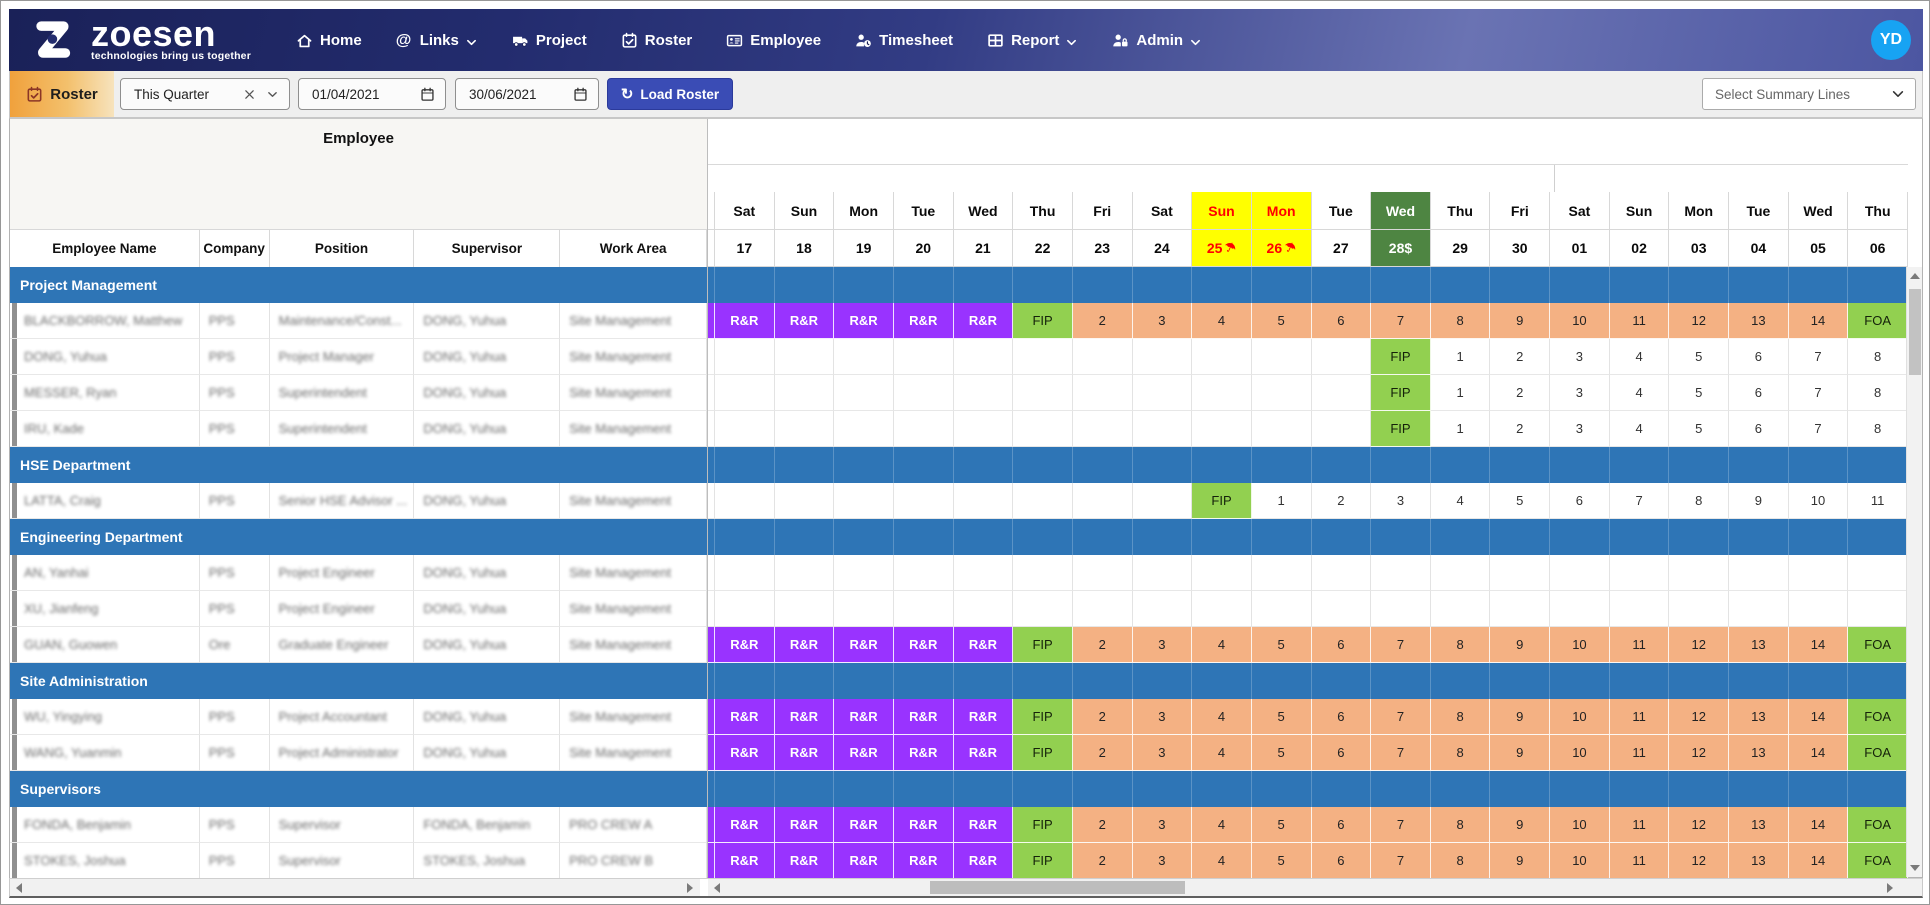 The image size is (1930, 905). Describe the element at coordinates (549, 40) in the screenshot. I see `nav-item-project: Project` at that location.